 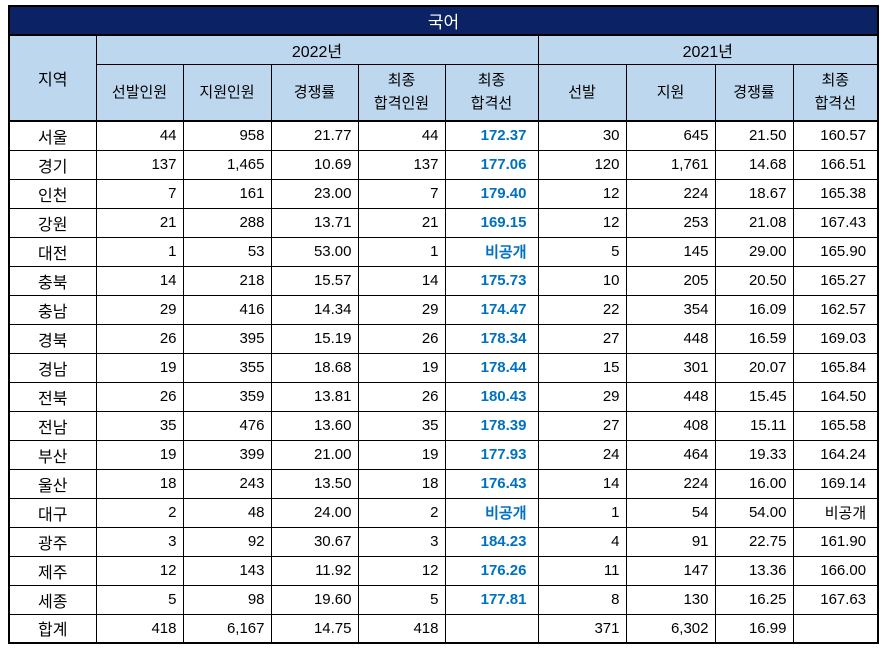 What do you see at coordinates (670, 512) in the screenshot?
I see `cell-value: 54` at bounding box center [670, 512].